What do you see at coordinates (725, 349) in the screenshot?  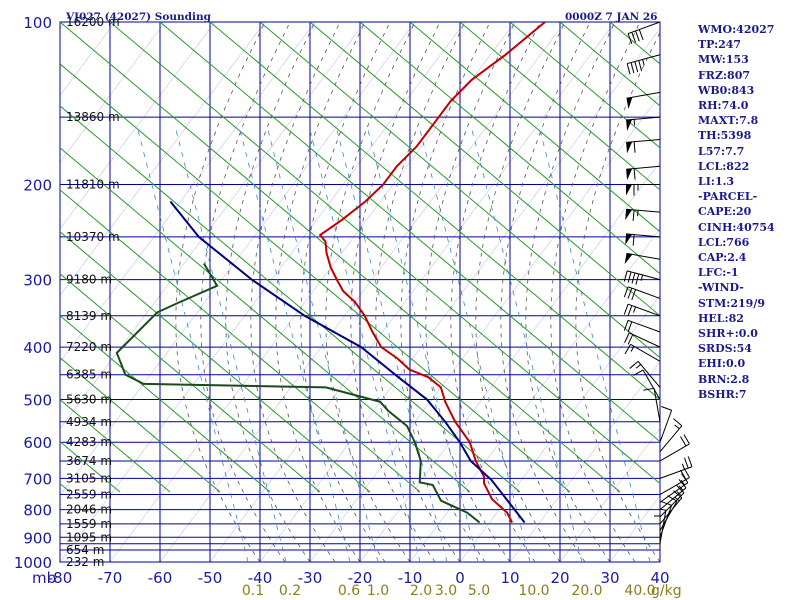 I see `sounding-index: SRDS:54` at bounding box center [725, 349].